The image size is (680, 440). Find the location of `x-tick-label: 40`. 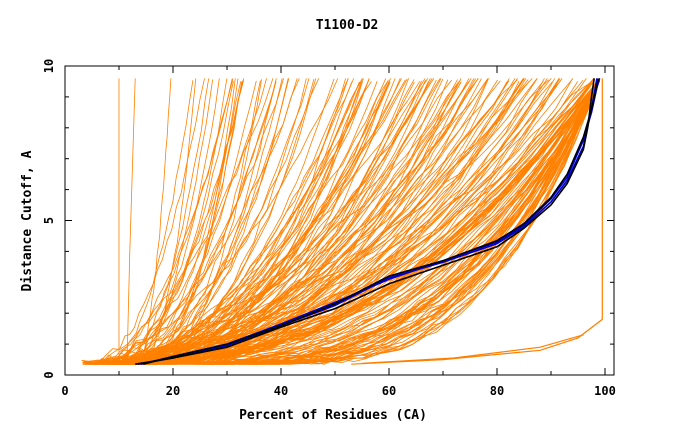

x-tick-label: 40 is located at coordinates (281, 391).